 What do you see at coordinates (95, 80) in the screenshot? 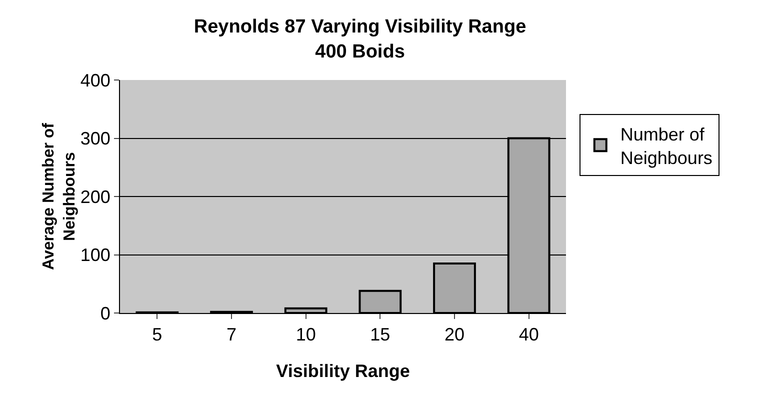
I see `y-tick-label: 400` at bounding box center [95, 80].